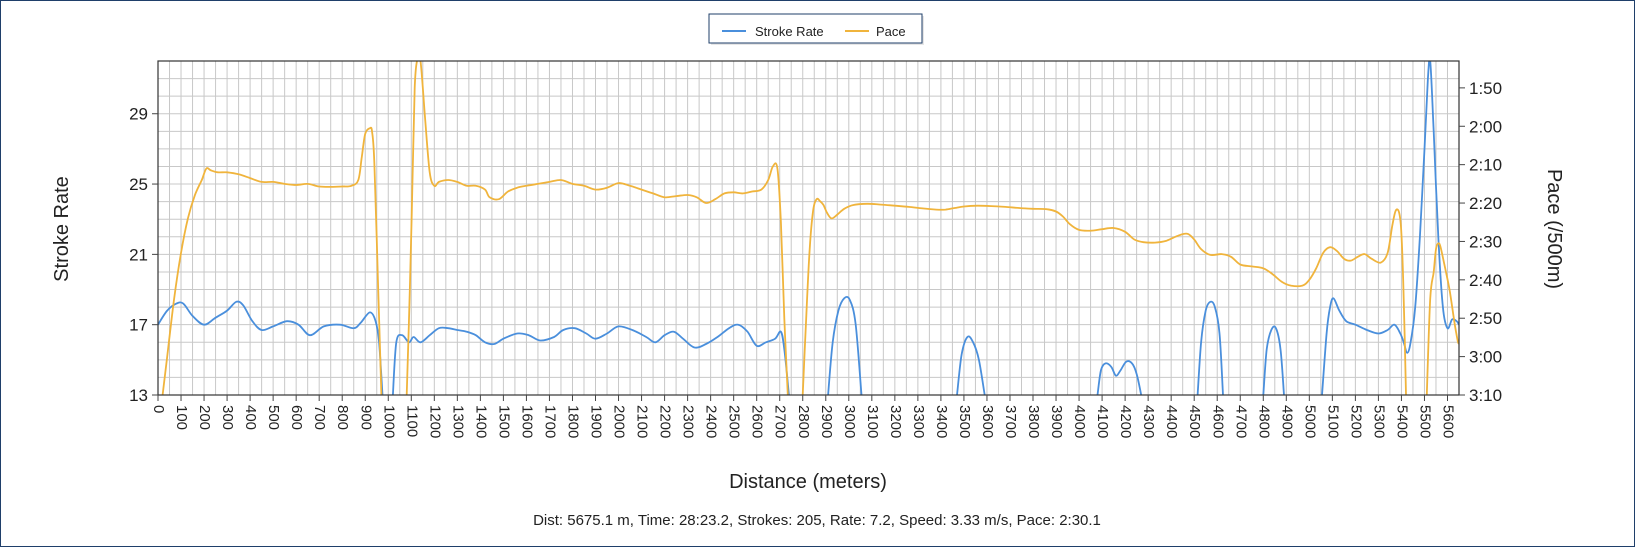 This screenshot has width=1635, height=547. I want to click on y2-tick-label: 2:30, so click(1485, 241).